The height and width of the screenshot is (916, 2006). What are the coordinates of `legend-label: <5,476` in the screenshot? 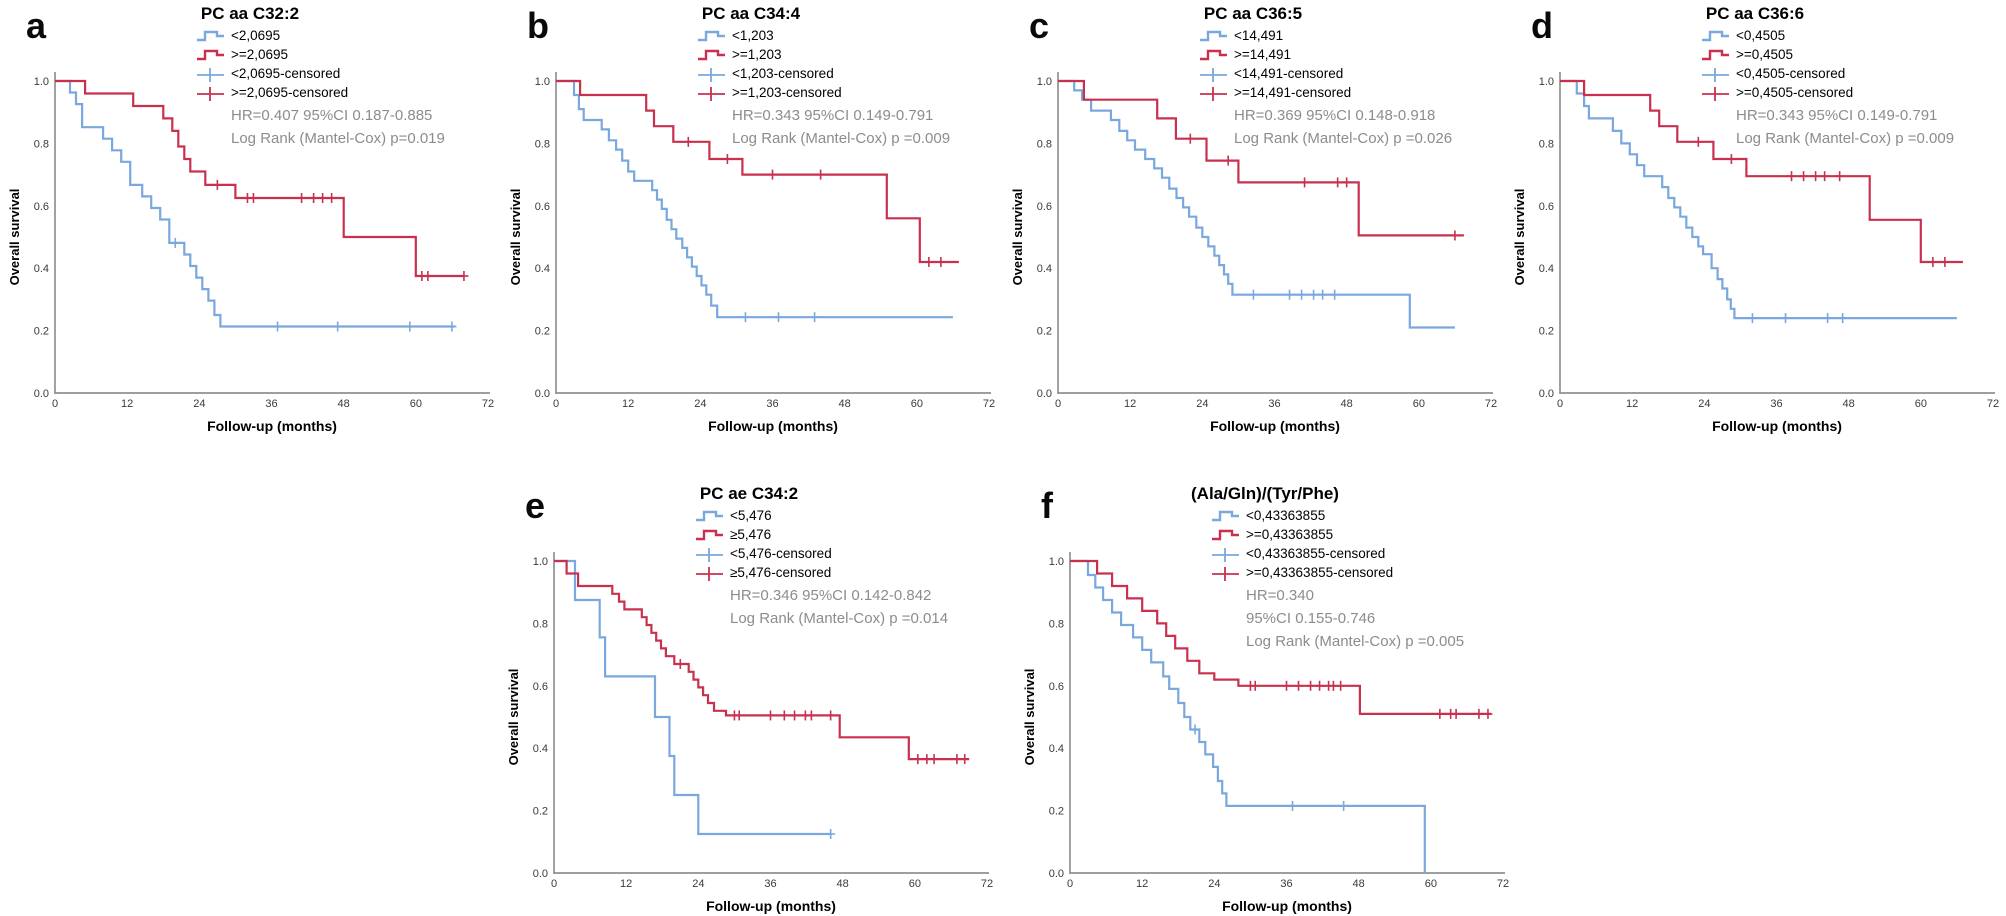 It's located at (751, 515).